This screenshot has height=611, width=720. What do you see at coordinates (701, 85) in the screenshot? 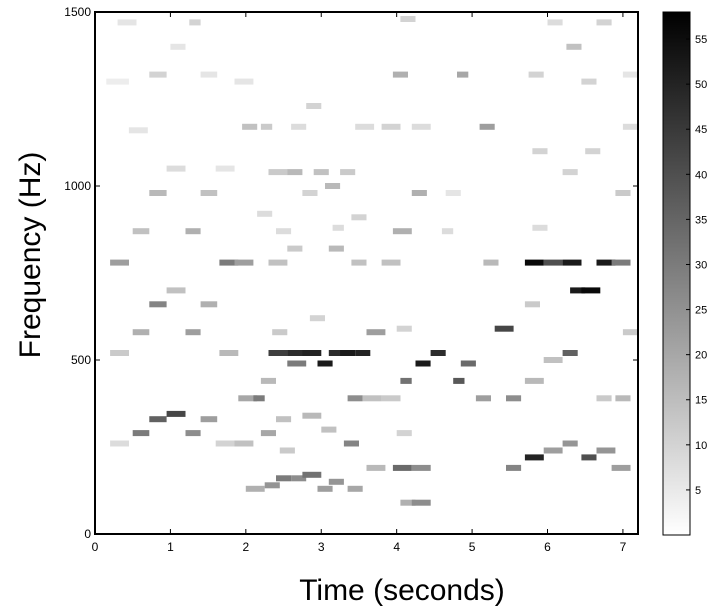
I see `colorbar-tick-label: 50` at bounding box center [701, 85].